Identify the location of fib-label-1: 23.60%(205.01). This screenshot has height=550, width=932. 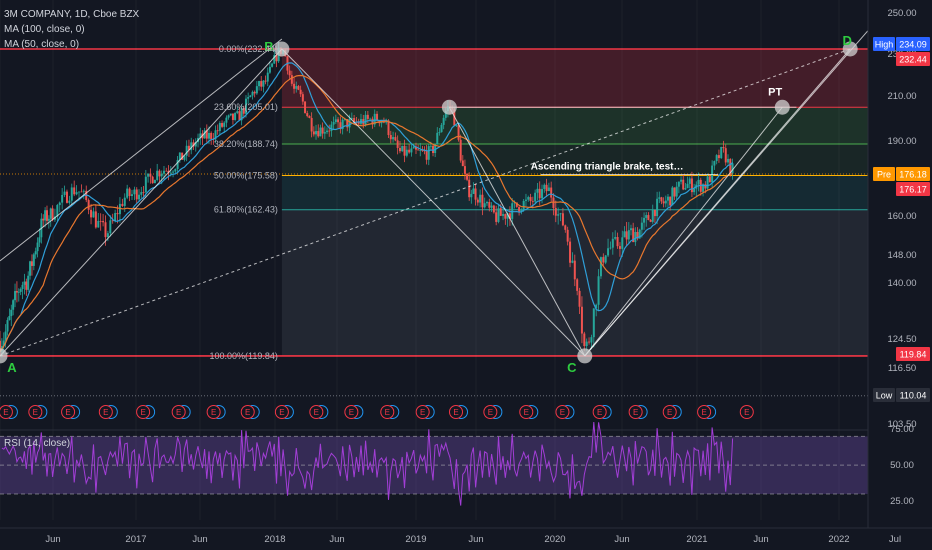
(246, 107).